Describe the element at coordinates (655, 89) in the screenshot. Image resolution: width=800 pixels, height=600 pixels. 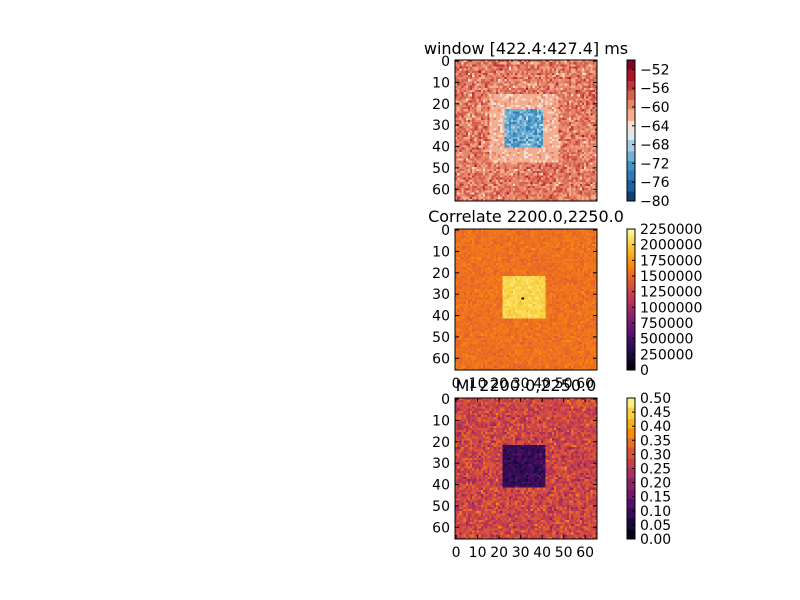
I see `colorbar-tick-label: −56` at that location.